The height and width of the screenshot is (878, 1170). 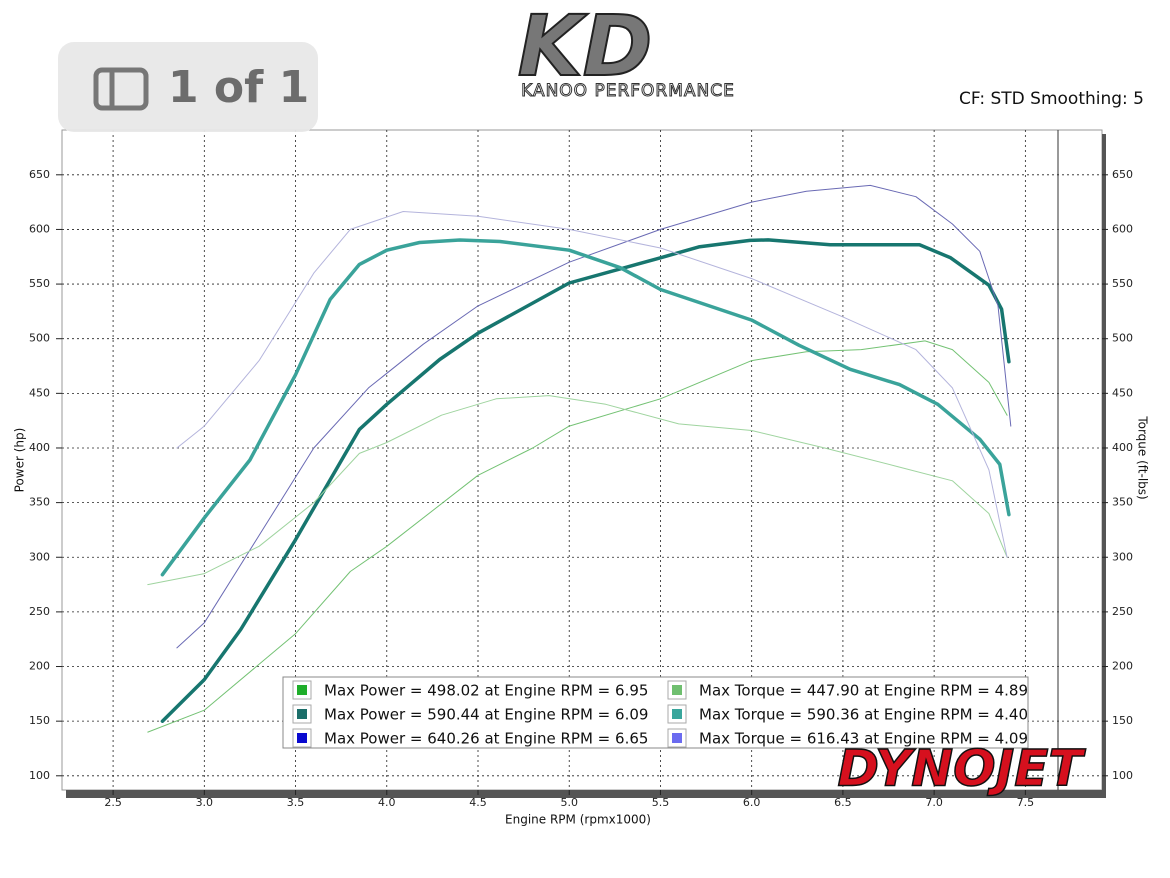 I want to click on y-tick-label: 550, so click(x=39, y=283).